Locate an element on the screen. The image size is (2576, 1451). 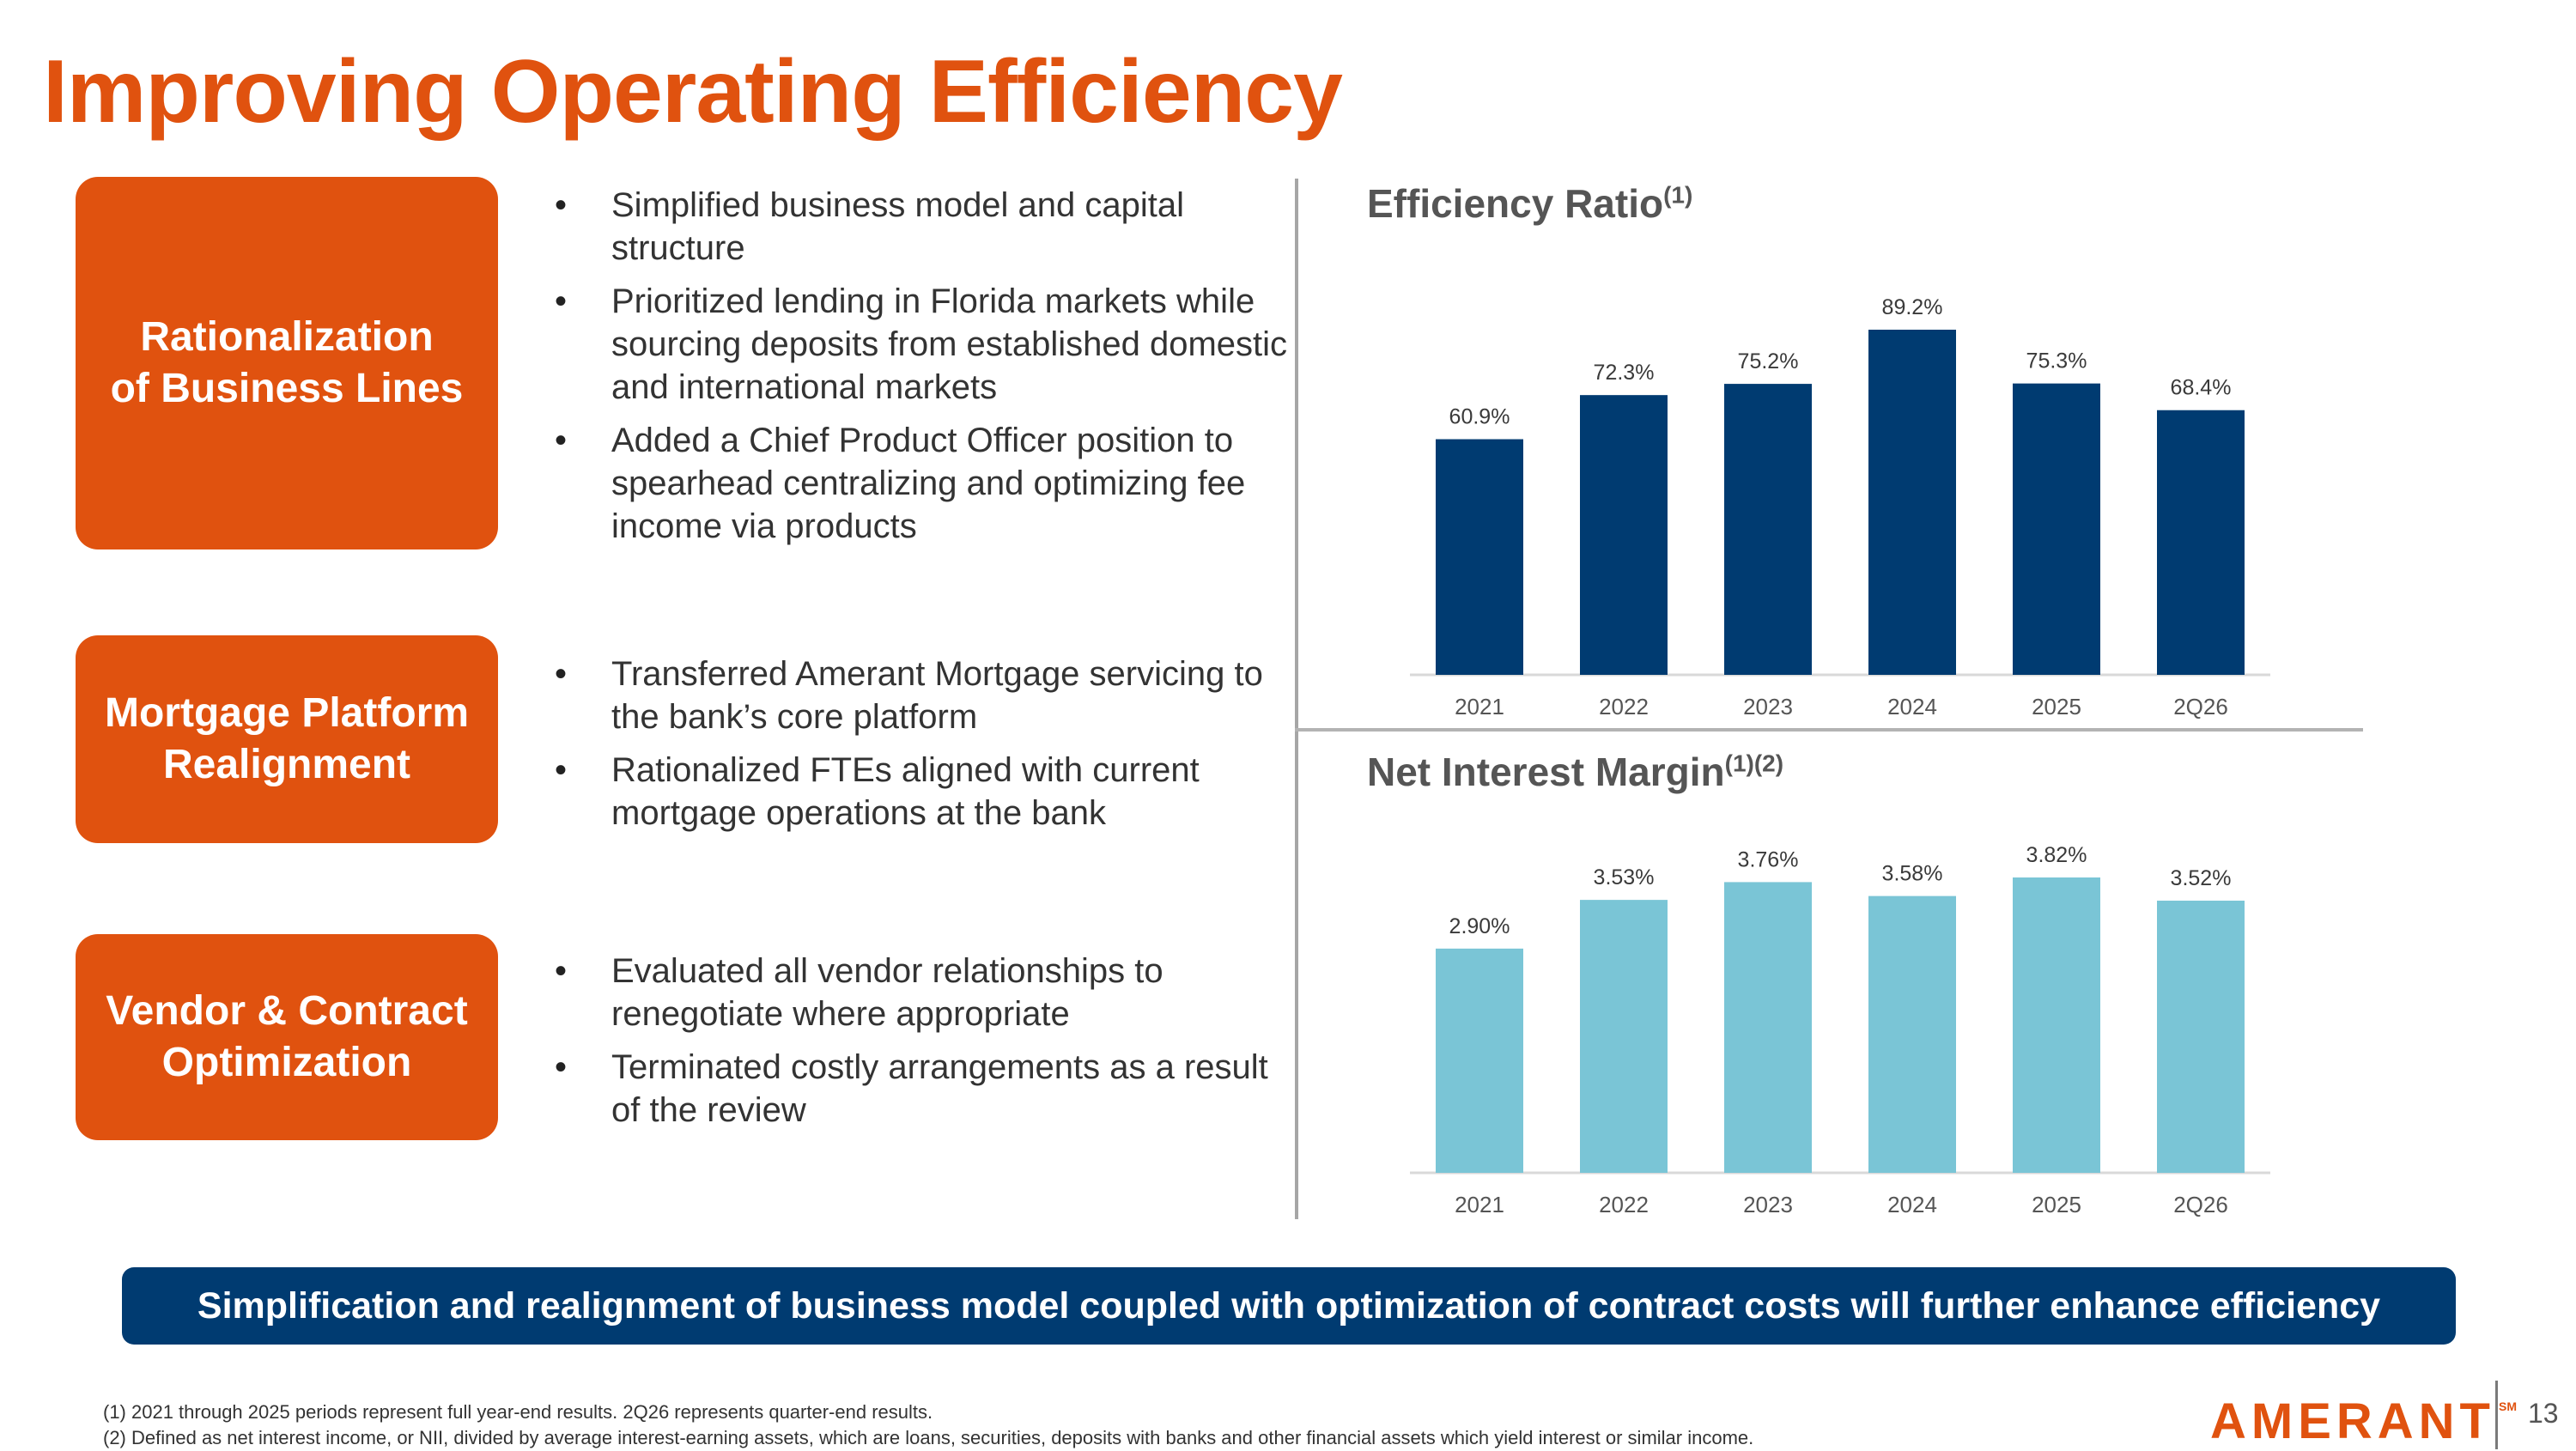
data-label: 3.76% is located at coordinates (1769, 859).